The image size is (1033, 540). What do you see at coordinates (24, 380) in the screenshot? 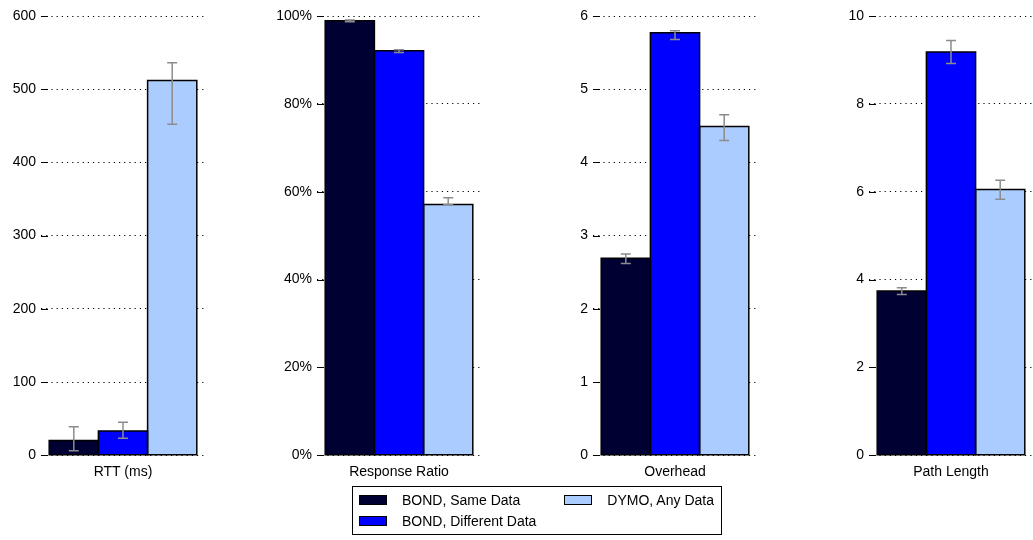
I see `y-tick-label: 100` at bounding box center [24, 380].